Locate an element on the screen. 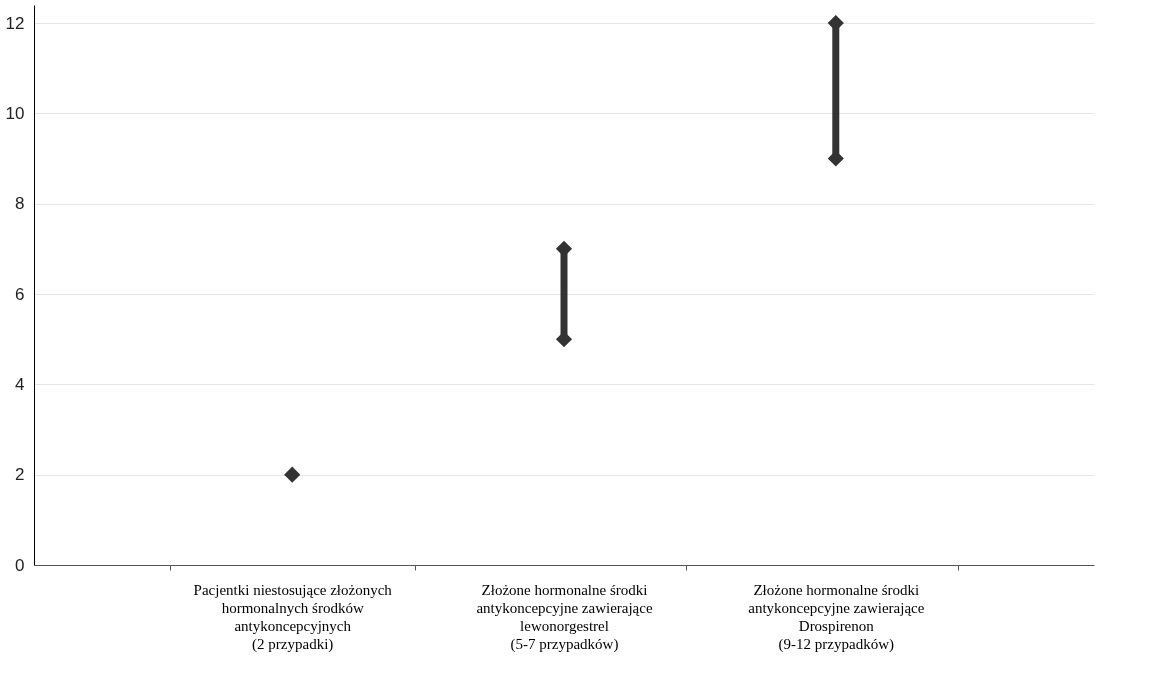  point is located at coordinates (292, 474).